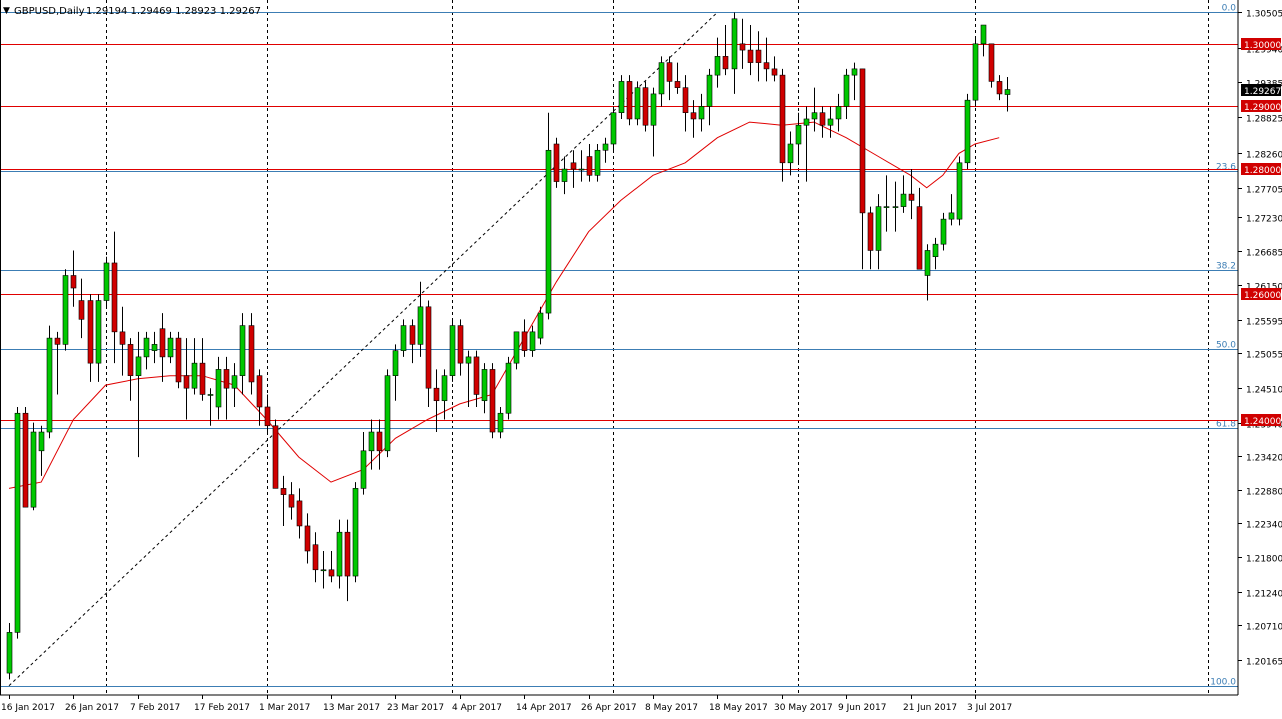  I want to click on y-tick-label: 1.26685, so click(1264, 254).